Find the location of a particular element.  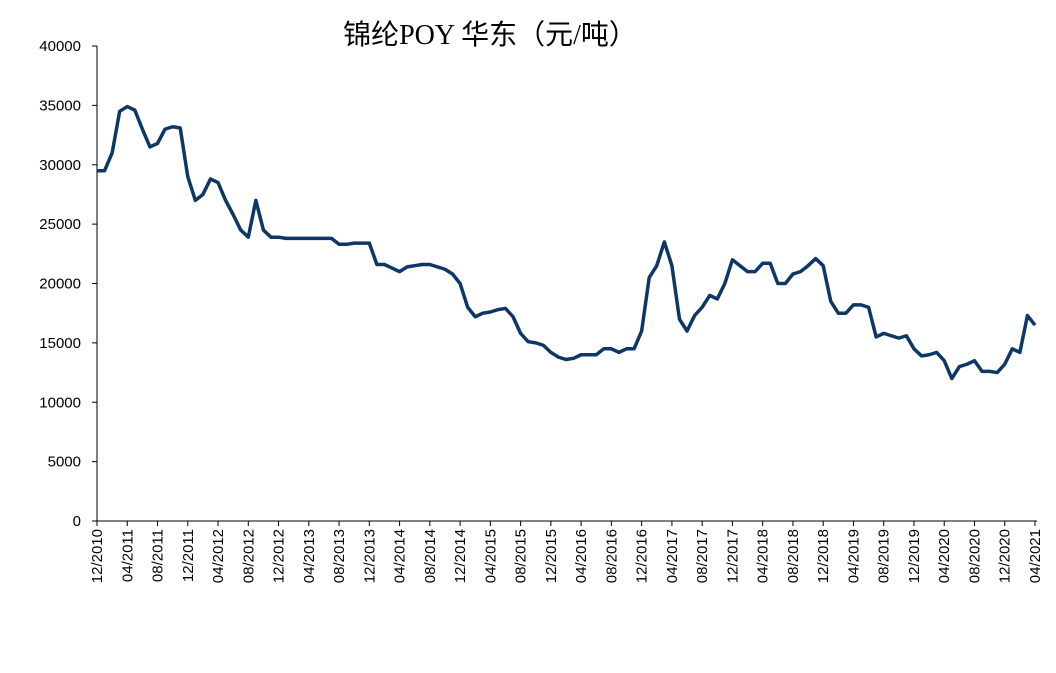

x-tick-label: 04/2013 is located at coordinates (309, 556).